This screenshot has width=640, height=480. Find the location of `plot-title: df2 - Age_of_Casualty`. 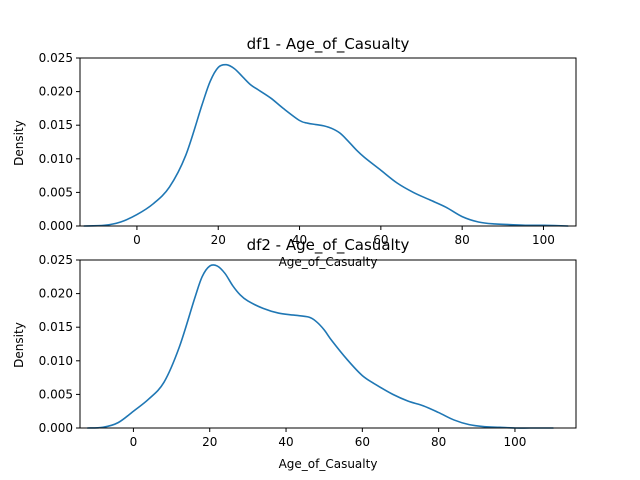

plot-title: df2 - Age_of_Casualty is located at coordinates (328, 245).